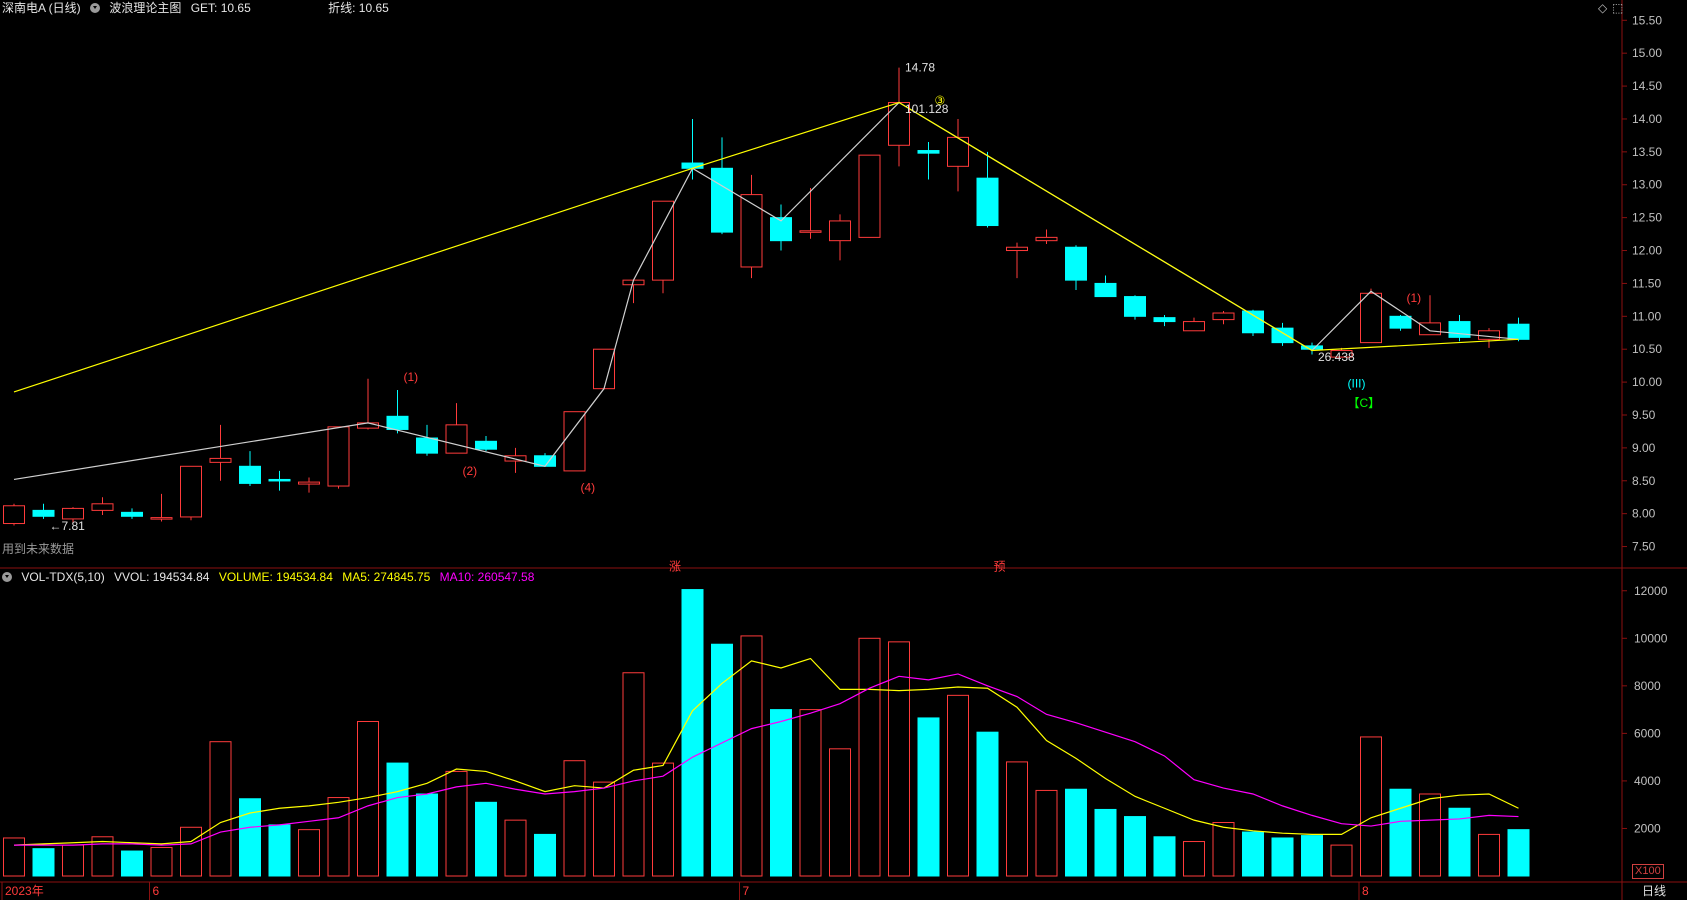 The width and height of the screenshot is (1687, 900). I want to click on price-tick-label: 13.50, so click(1647, 152).